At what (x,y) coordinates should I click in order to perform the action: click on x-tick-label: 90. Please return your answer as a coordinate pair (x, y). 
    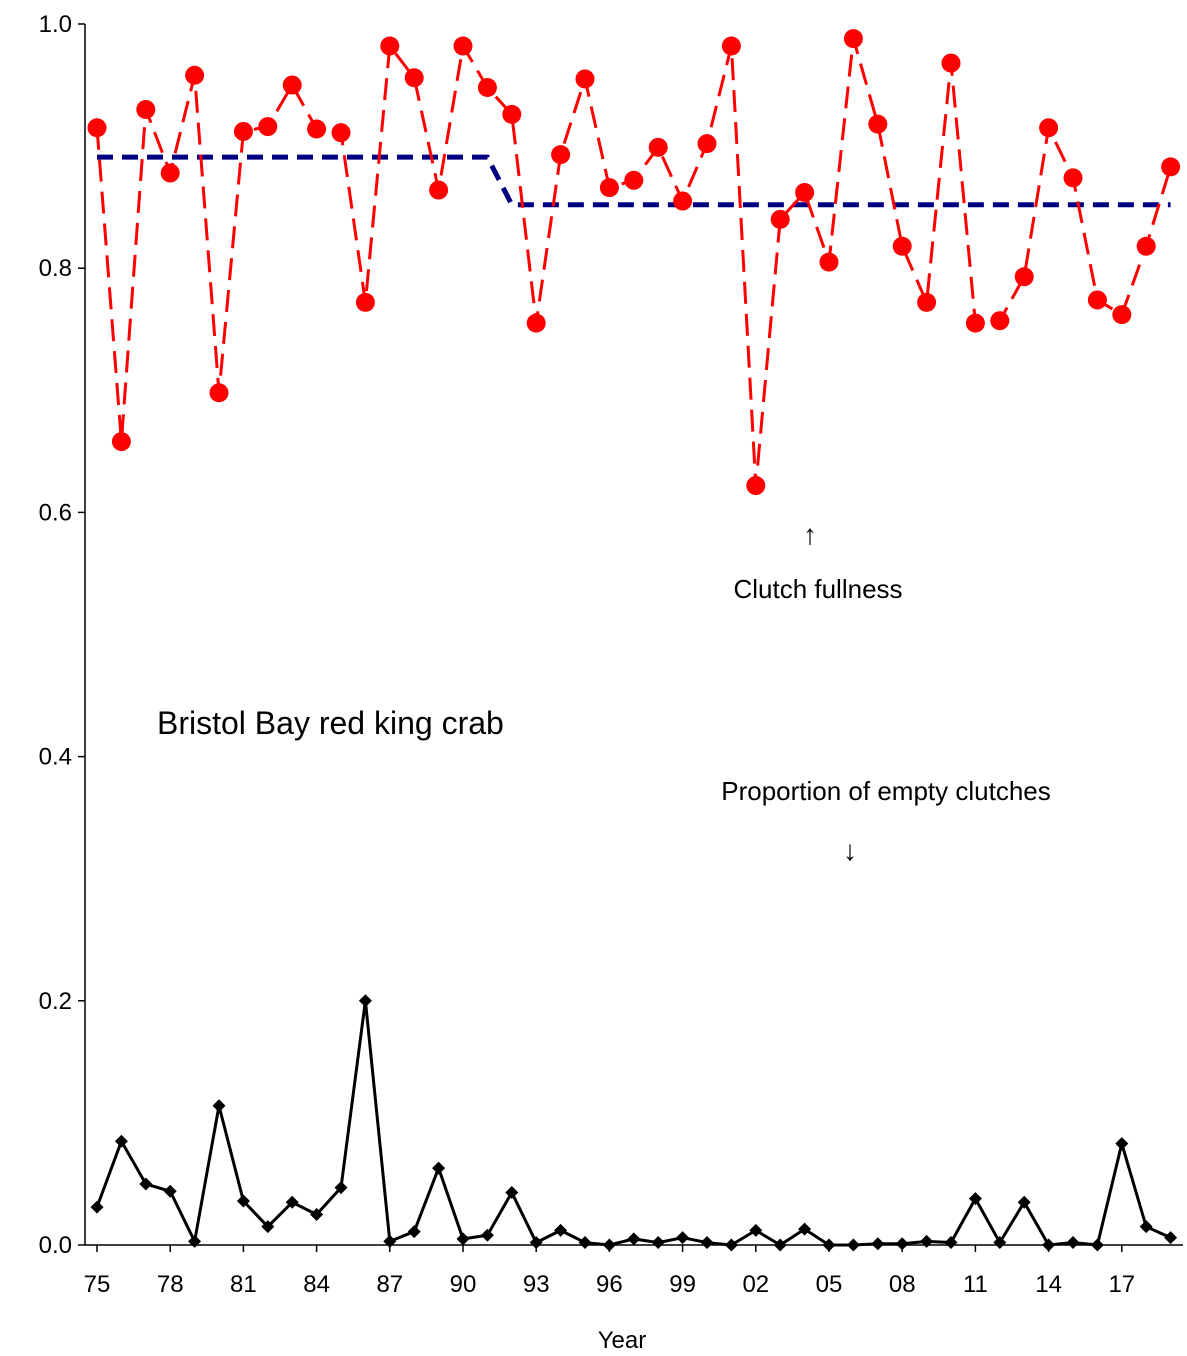
    Looking at the image, I should click on (463, 1284).